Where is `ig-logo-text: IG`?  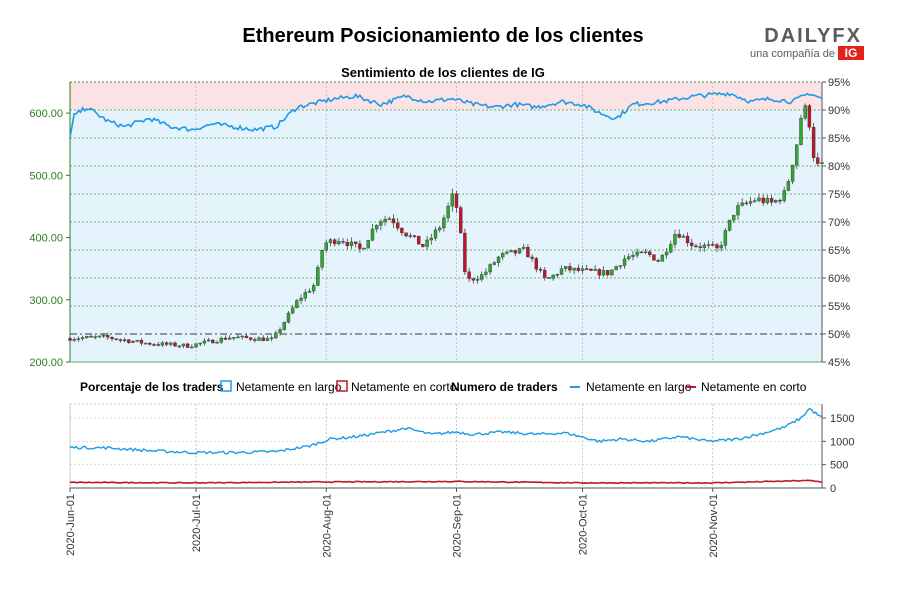 ig-logo-text: IG is located at coordinates (851, 53).